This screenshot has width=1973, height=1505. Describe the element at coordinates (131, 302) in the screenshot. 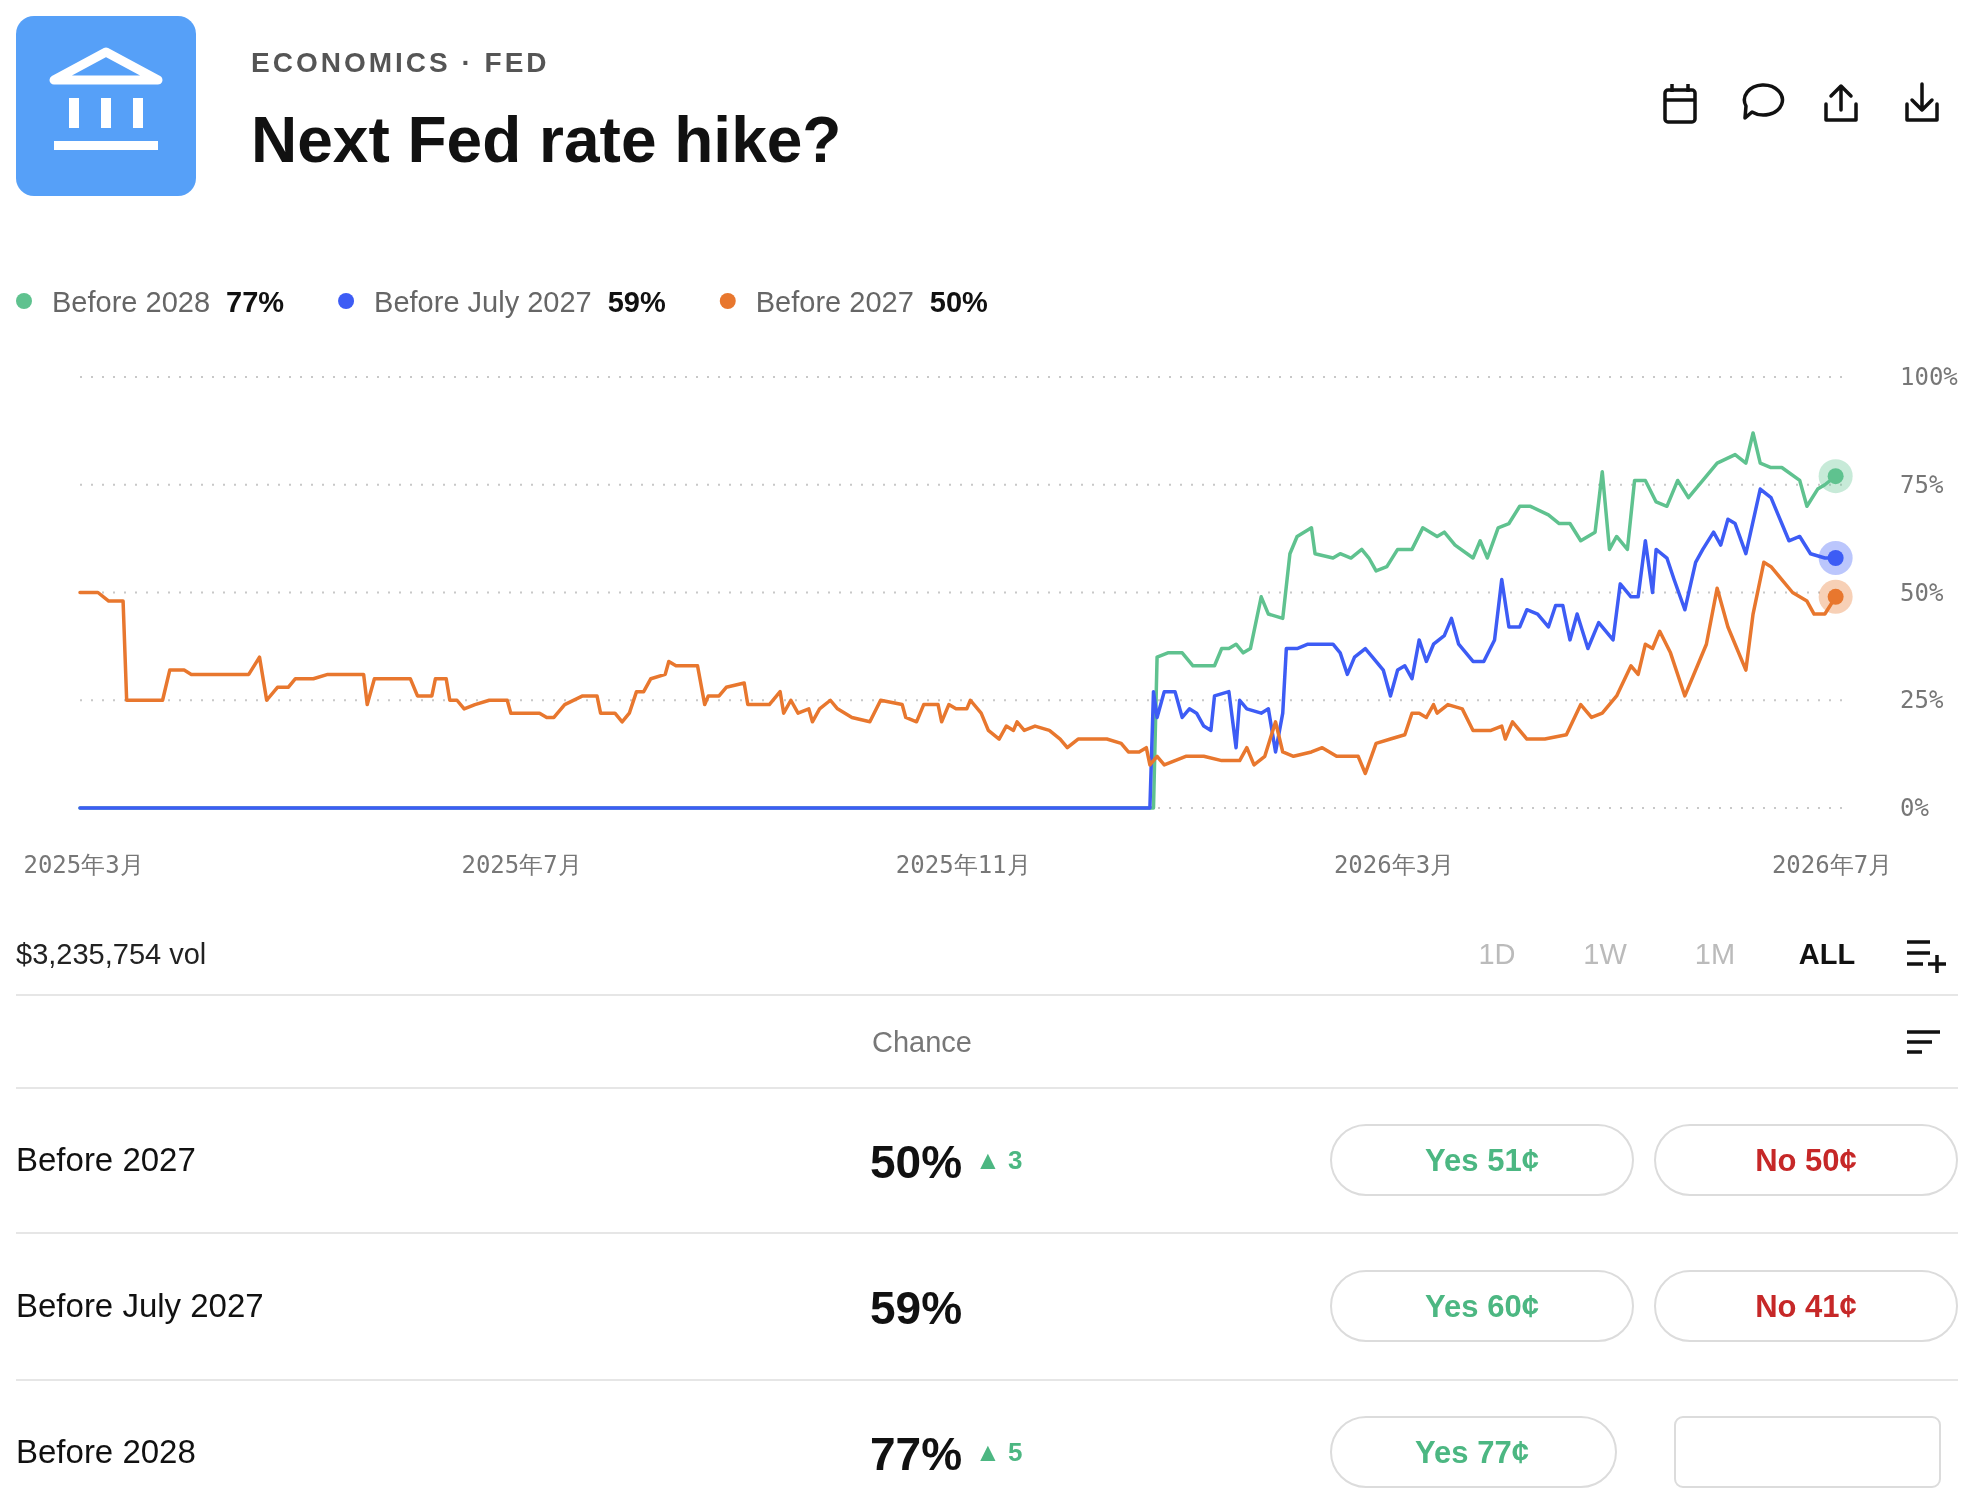

I see `legend-label: Before 2028` at that location.